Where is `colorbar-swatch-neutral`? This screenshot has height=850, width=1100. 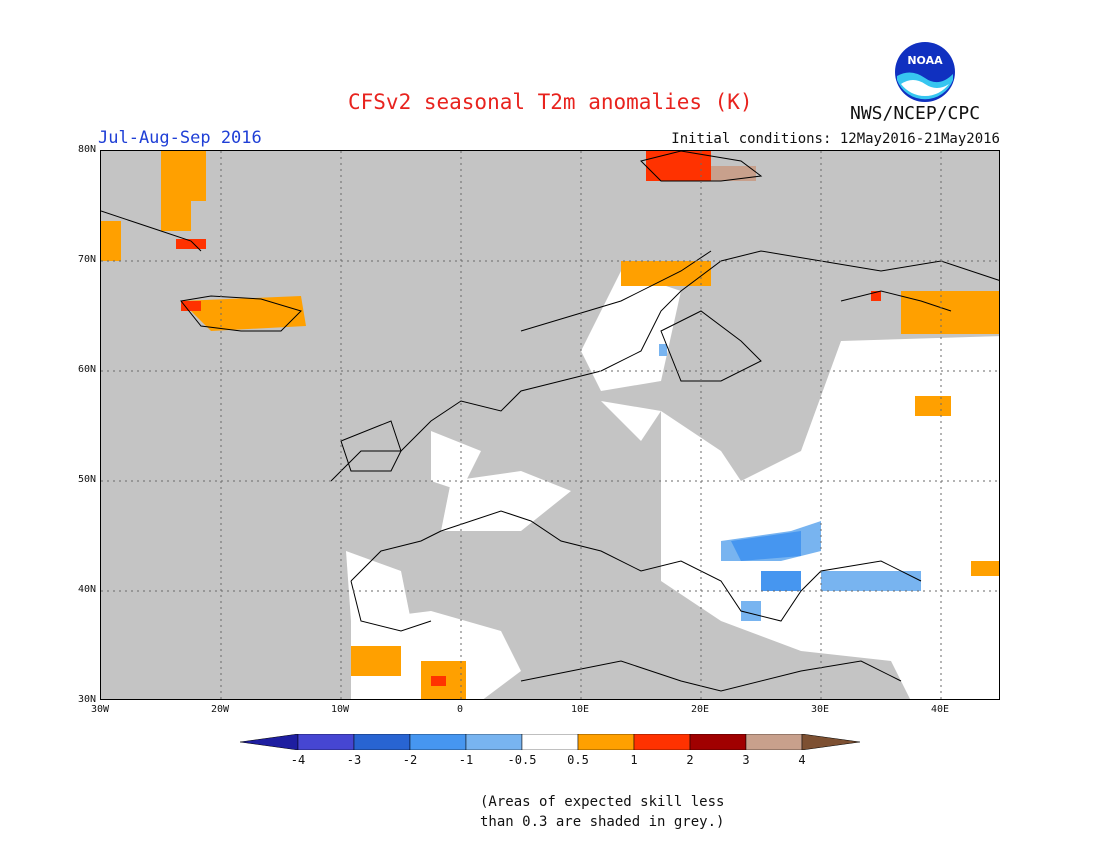
colorbar-swatch-neutral is located at coordinates (550, 742).